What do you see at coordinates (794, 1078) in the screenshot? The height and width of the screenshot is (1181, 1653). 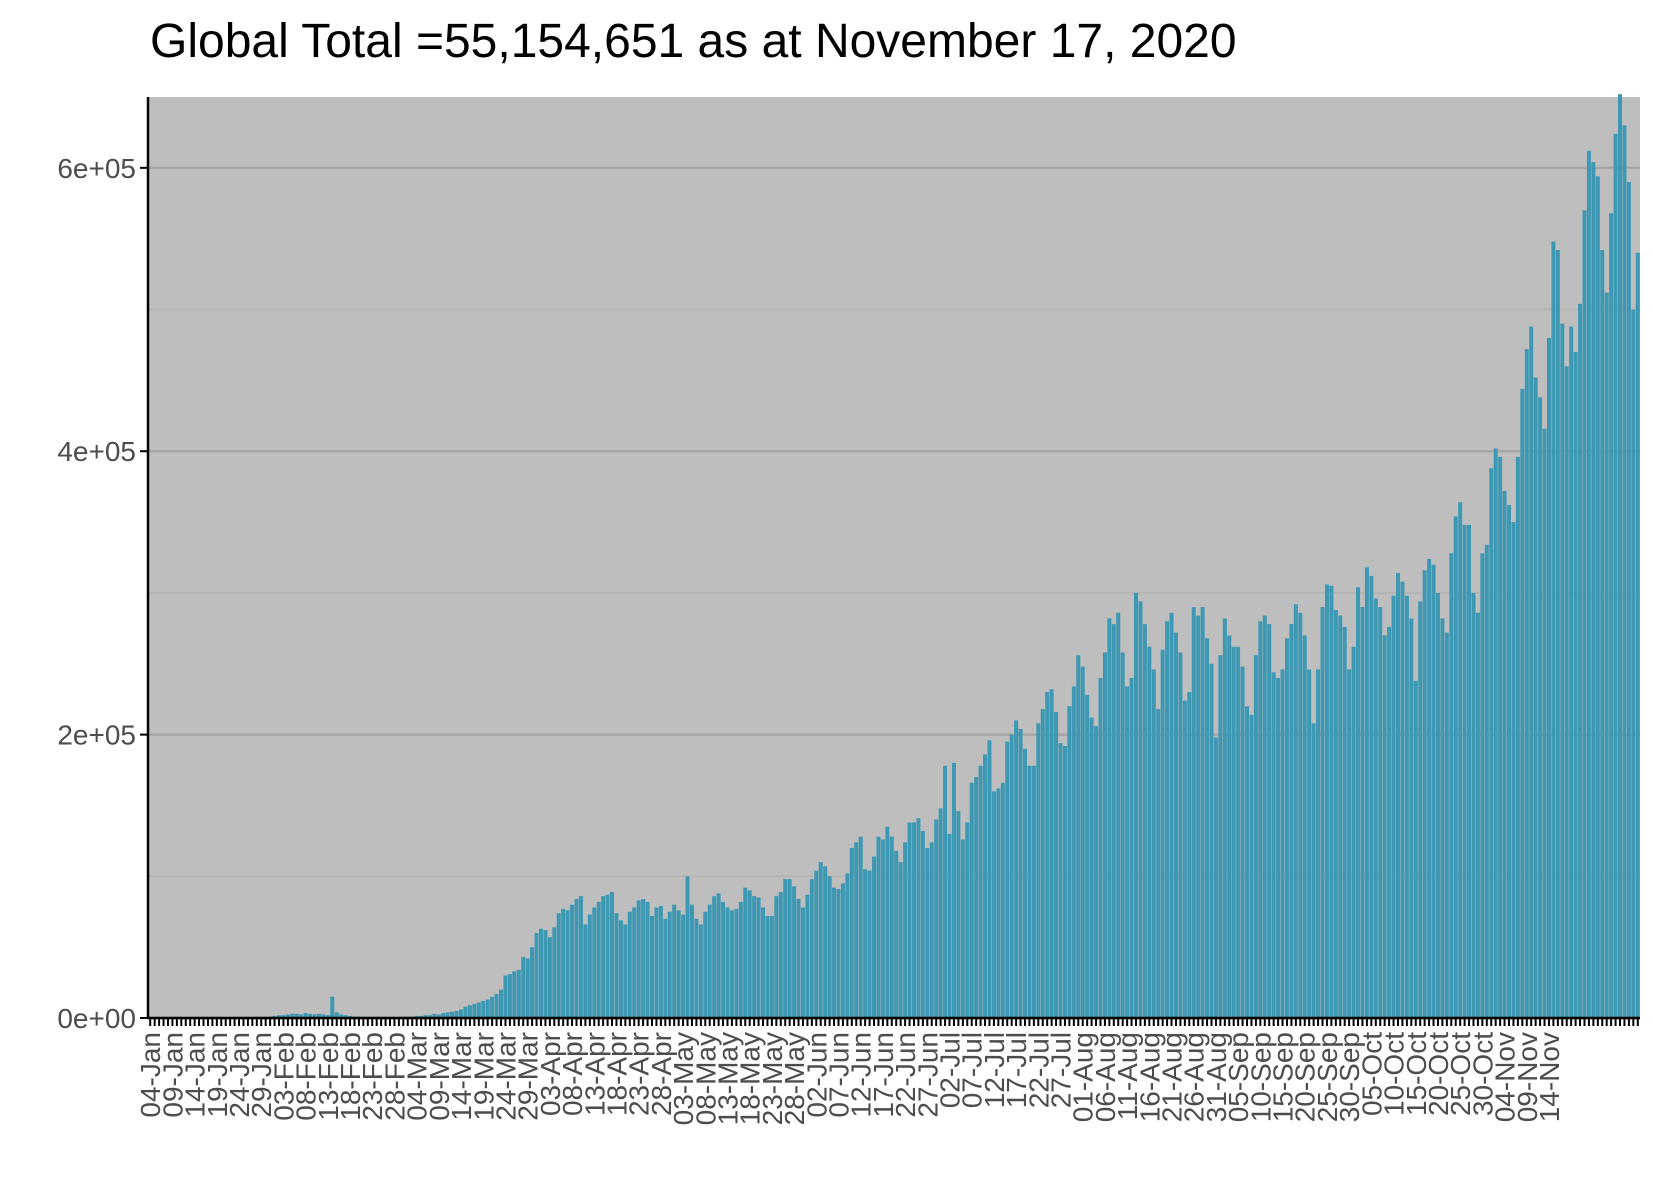 I see `x-tick-label: 28-May` at bounding box center [794, 1078].